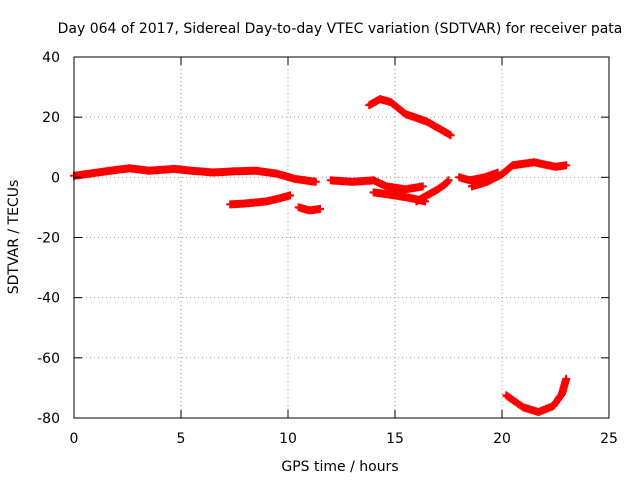  I want to click on x-axis-label: GPS time / hours, so click(339, 467).